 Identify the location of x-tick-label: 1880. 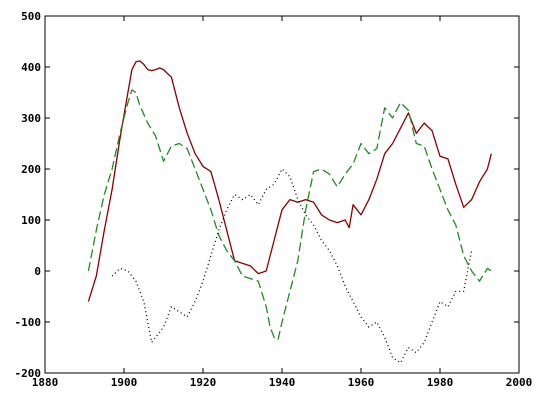
(45, 382).